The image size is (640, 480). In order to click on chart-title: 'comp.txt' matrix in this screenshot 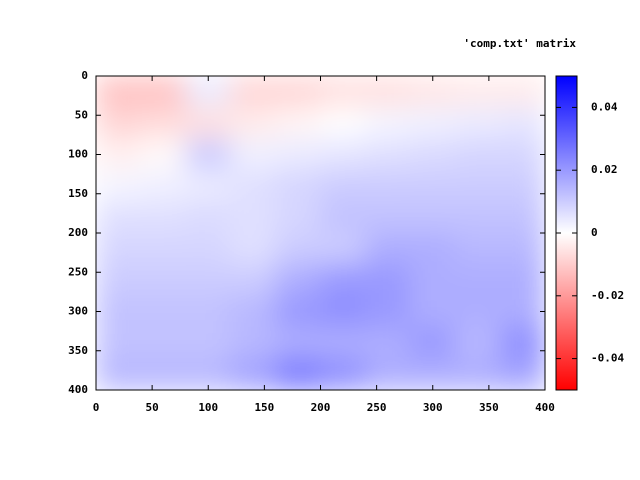, I will do `click(519, 43)`.